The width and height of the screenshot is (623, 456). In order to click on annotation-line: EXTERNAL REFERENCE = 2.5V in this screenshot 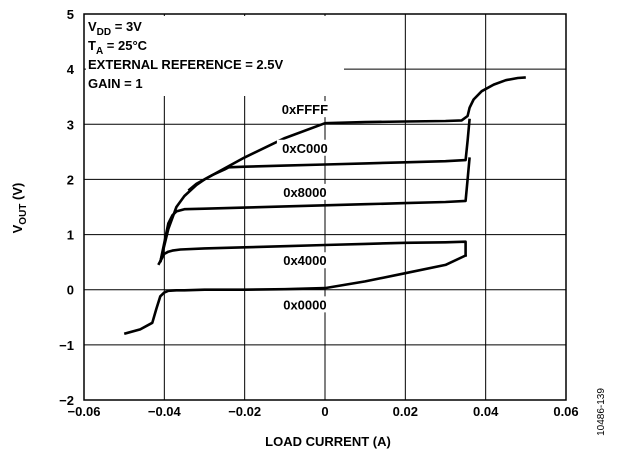, I will do `click(186, 64)`.